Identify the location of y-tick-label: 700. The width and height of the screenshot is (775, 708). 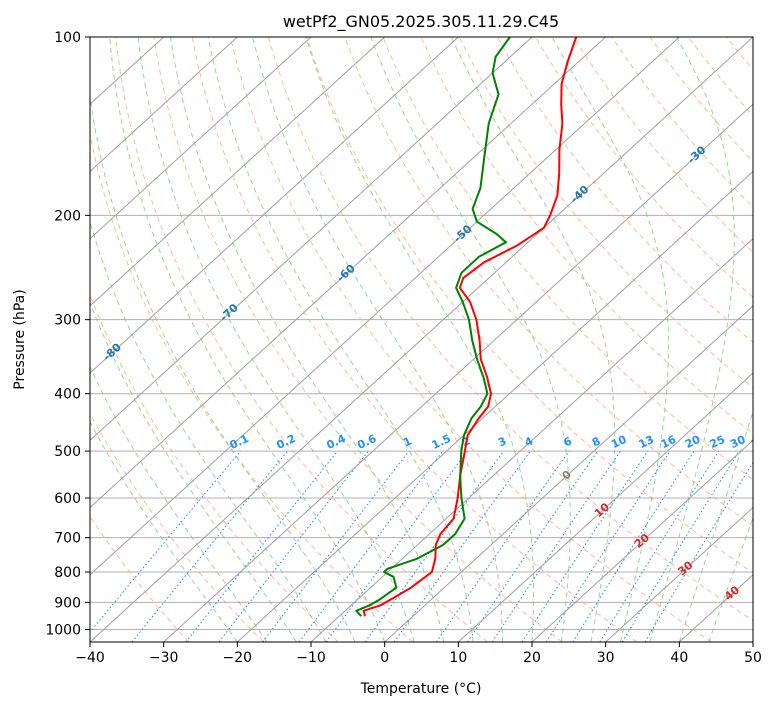
(67, 539).